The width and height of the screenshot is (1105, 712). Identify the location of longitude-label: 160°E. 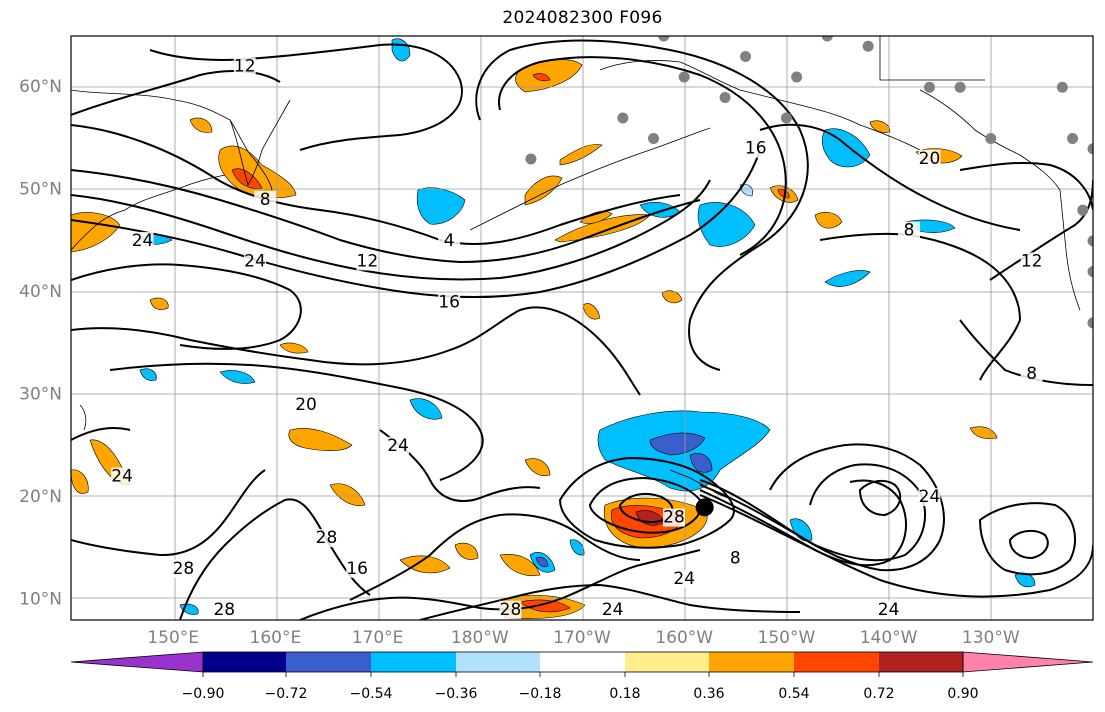
(276, 638).